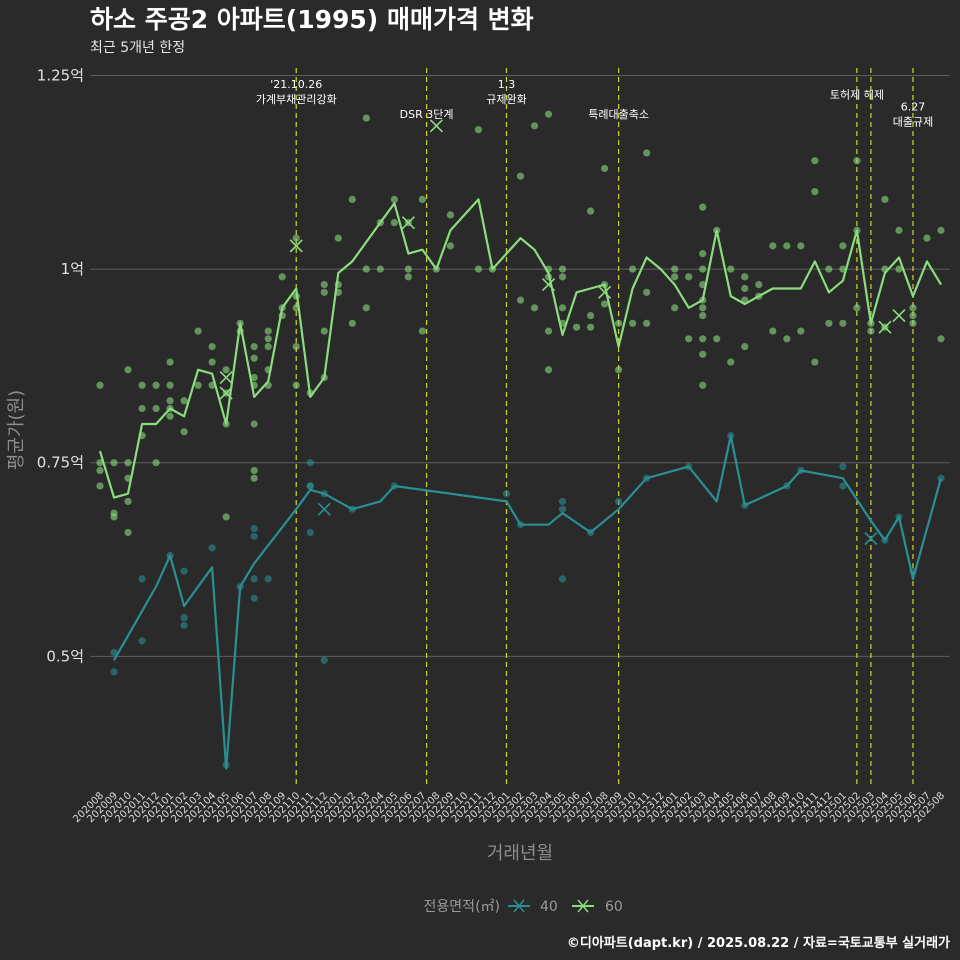 Image resolution: width=960 pixels, height=960 pixels. I want to click on legend-item-40: 40, so click(533, 907).